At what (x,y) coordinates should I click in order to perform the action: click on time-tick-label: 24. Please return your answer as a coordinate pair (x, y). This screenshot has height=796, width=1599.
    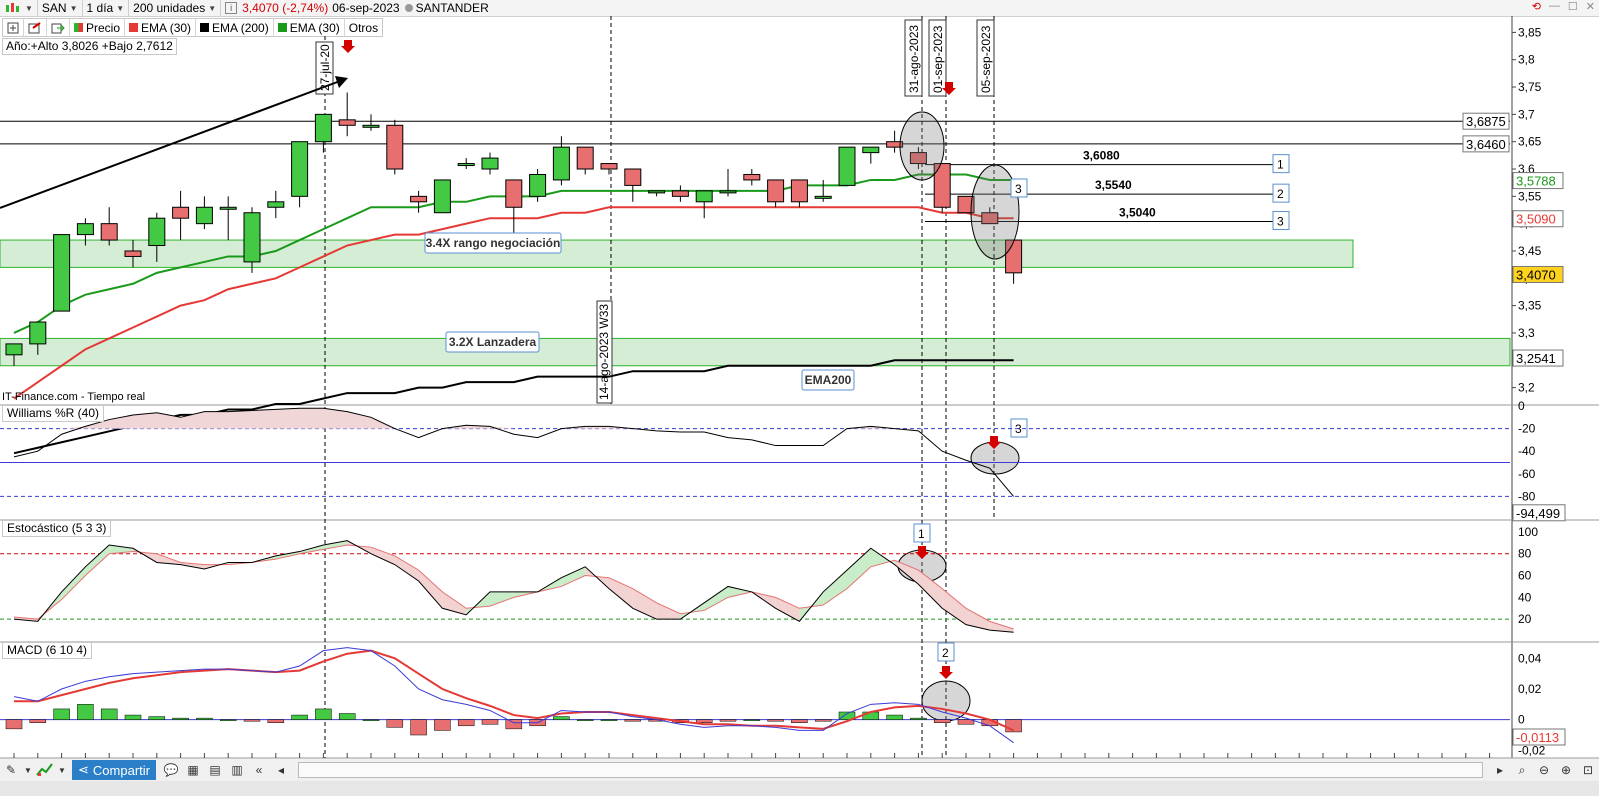
    Looking at the image, I should click on (252, 757).